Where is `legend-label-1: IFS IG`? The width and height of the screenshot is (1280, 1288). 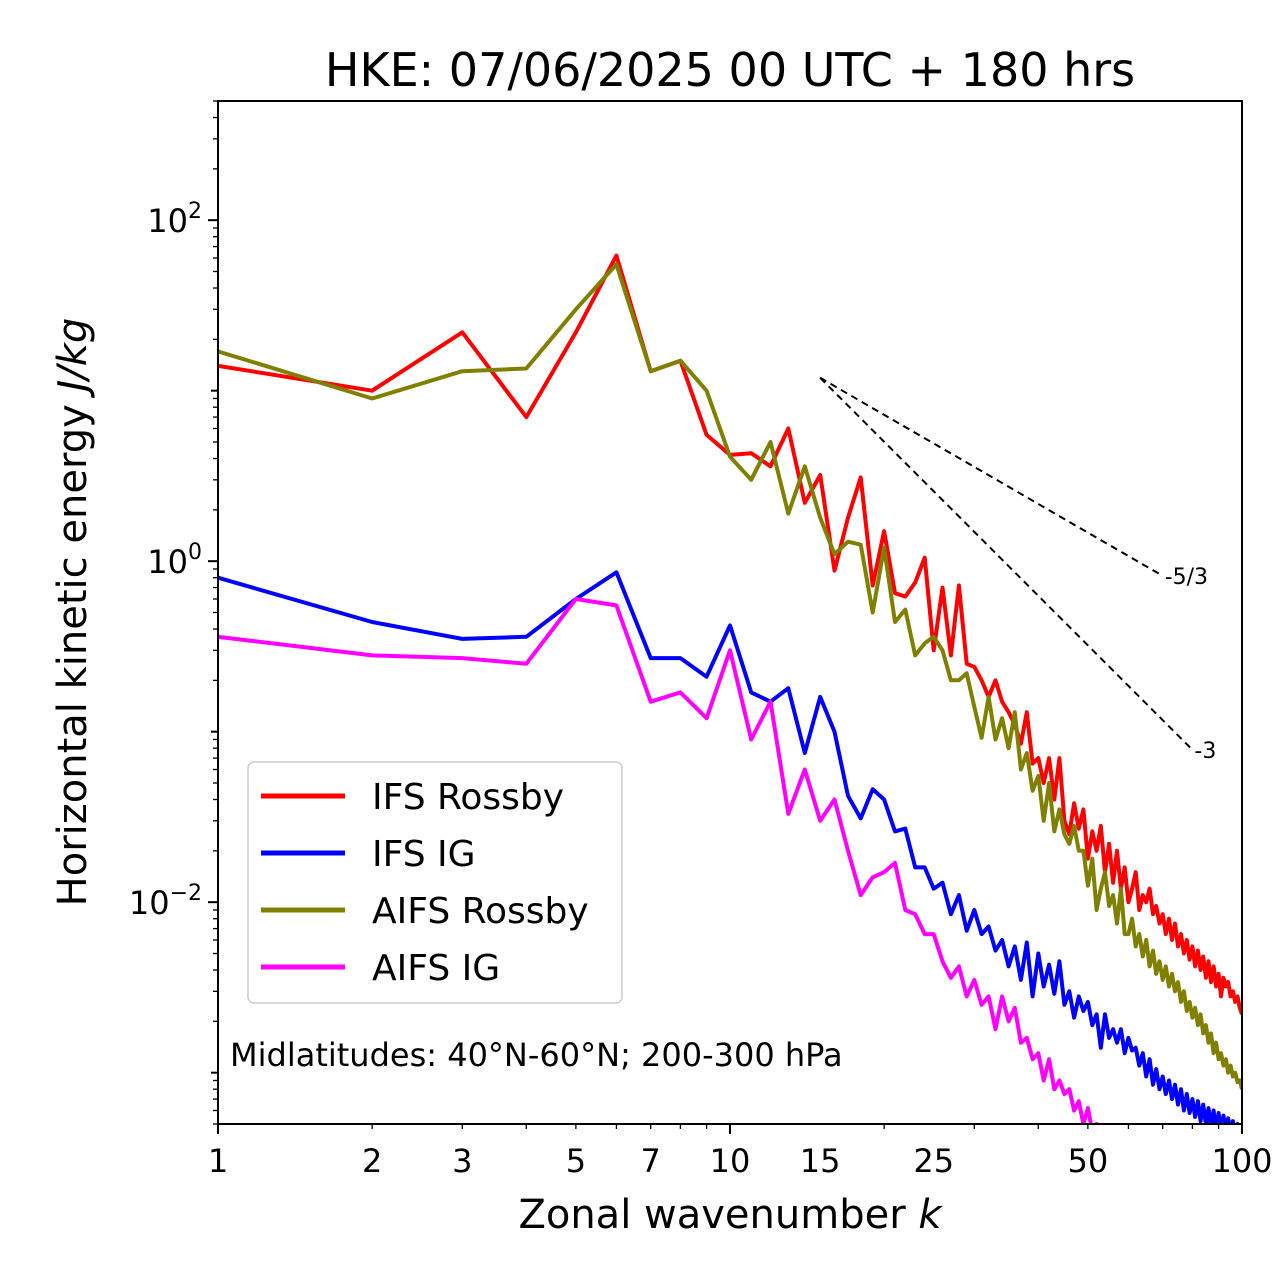 legend-label-1: IFS IG is located at coordinates (424, 854).